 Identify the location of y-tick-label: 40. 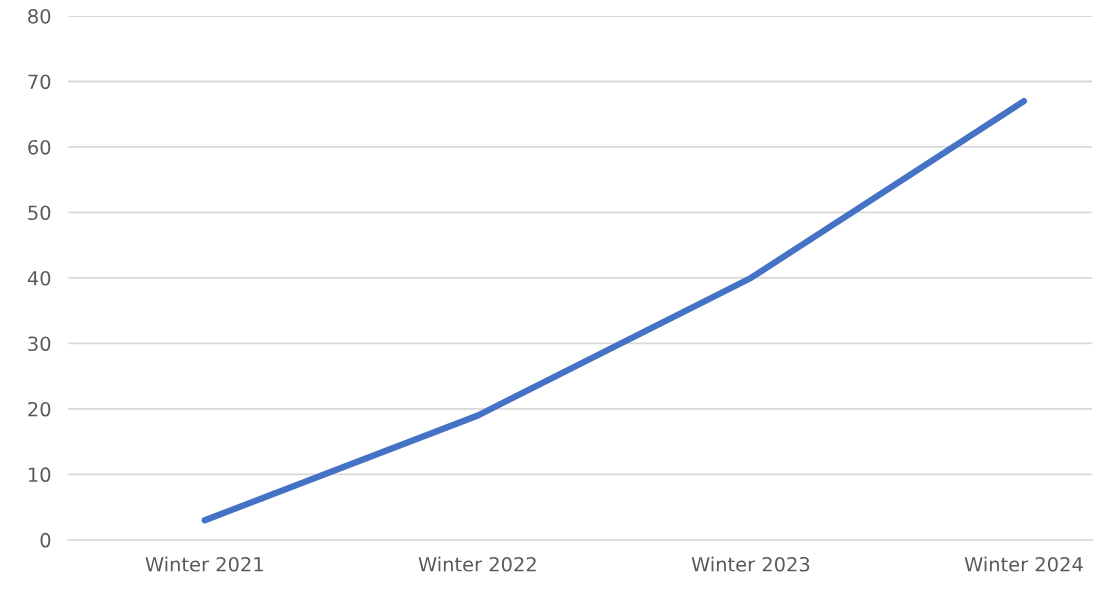
(39, 278).